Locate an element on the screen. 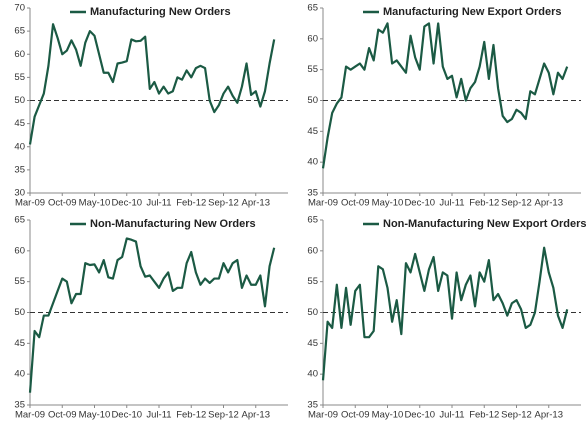 Image resolution: width=586 pixels, height=425 pixels. legend-label: Manufacturing New Orders is located at coordinates (160, 12).